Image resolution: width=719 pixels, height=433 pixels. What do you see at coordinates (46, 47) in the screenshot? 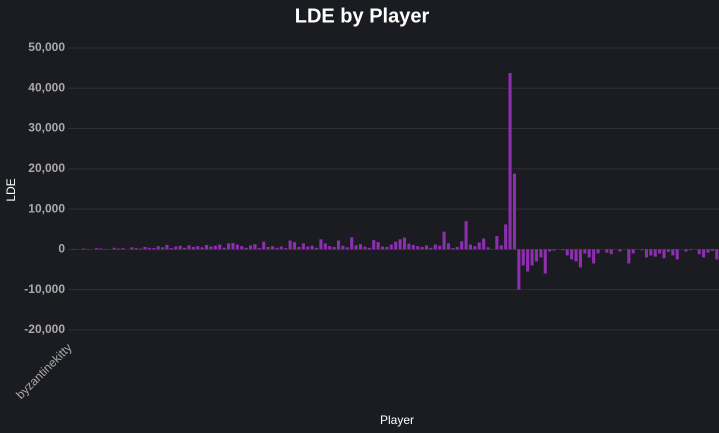
I see `y-tick-label: 50,000` at bounding box center [46, 47].